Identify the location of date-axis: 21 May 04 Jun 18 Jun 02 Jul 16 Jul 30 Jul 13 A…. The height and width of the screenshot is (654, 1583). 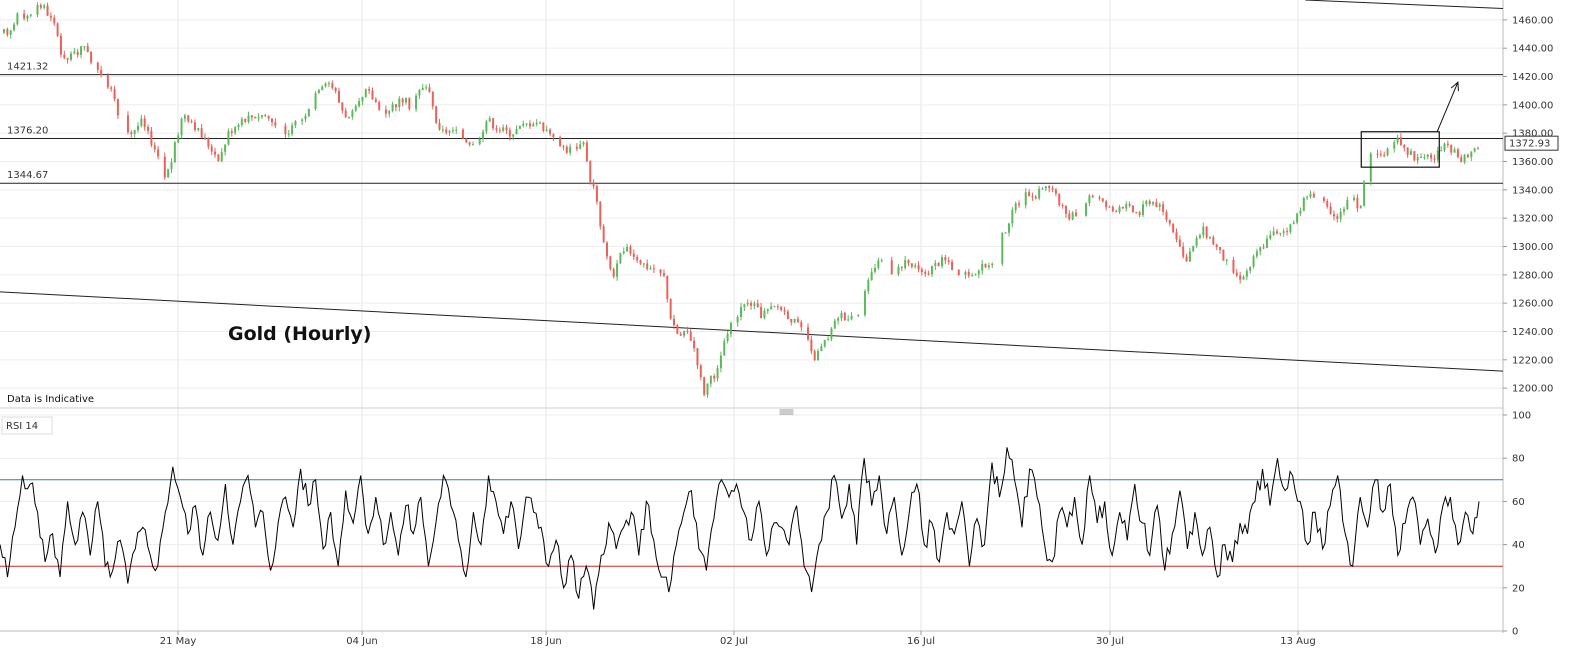
(738, 639).